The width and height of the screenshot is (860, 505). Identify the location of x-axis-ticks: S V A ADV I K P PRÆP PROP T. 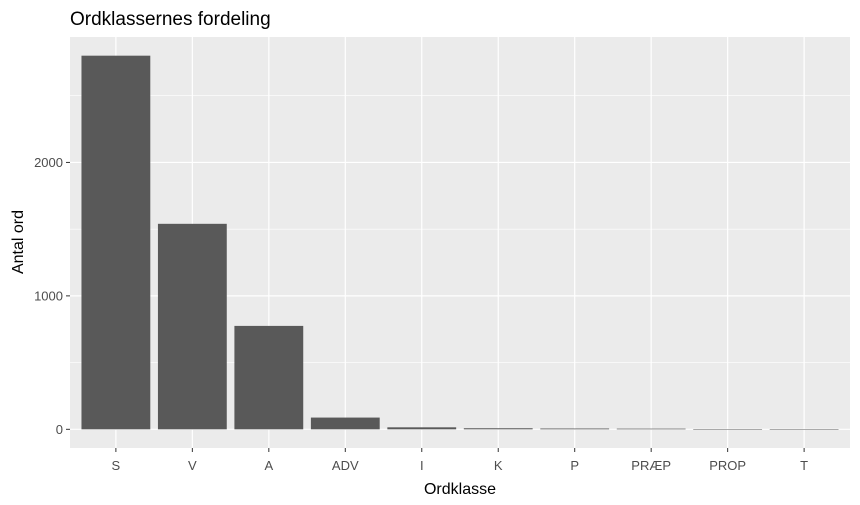
(460, 460).